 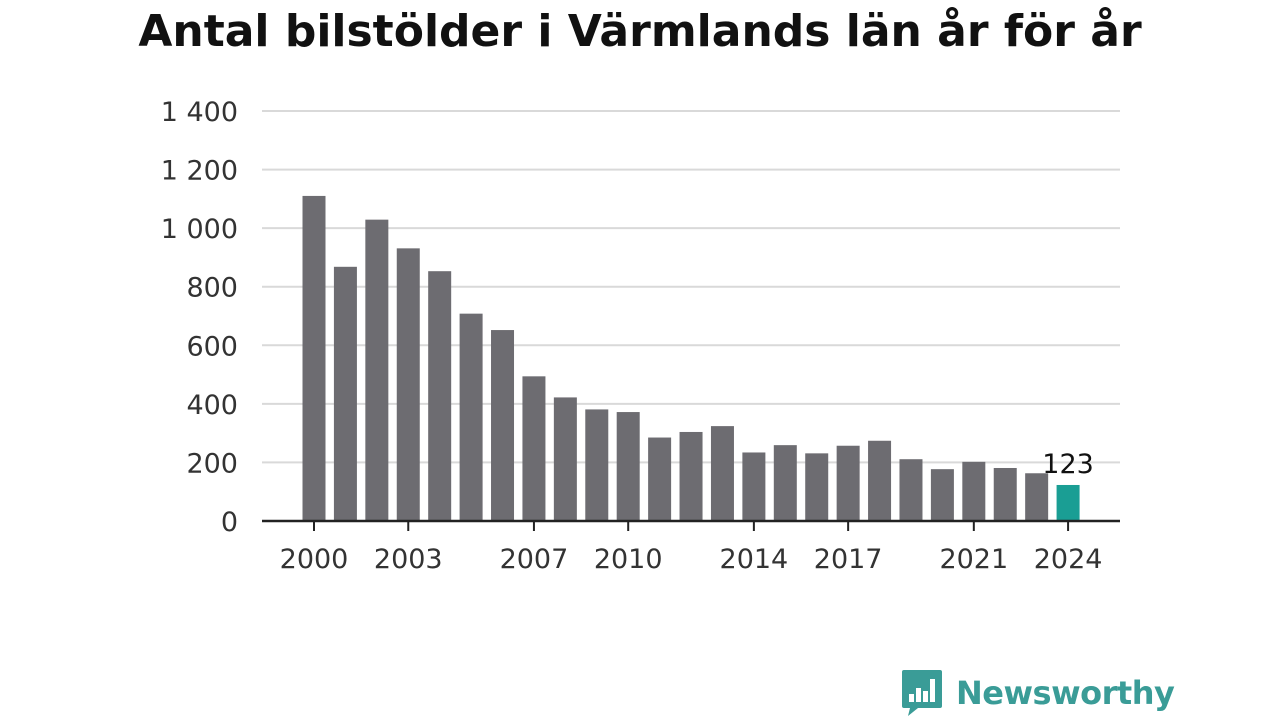 I want to click on data-labels: 123, so click(x=1068, y=464).